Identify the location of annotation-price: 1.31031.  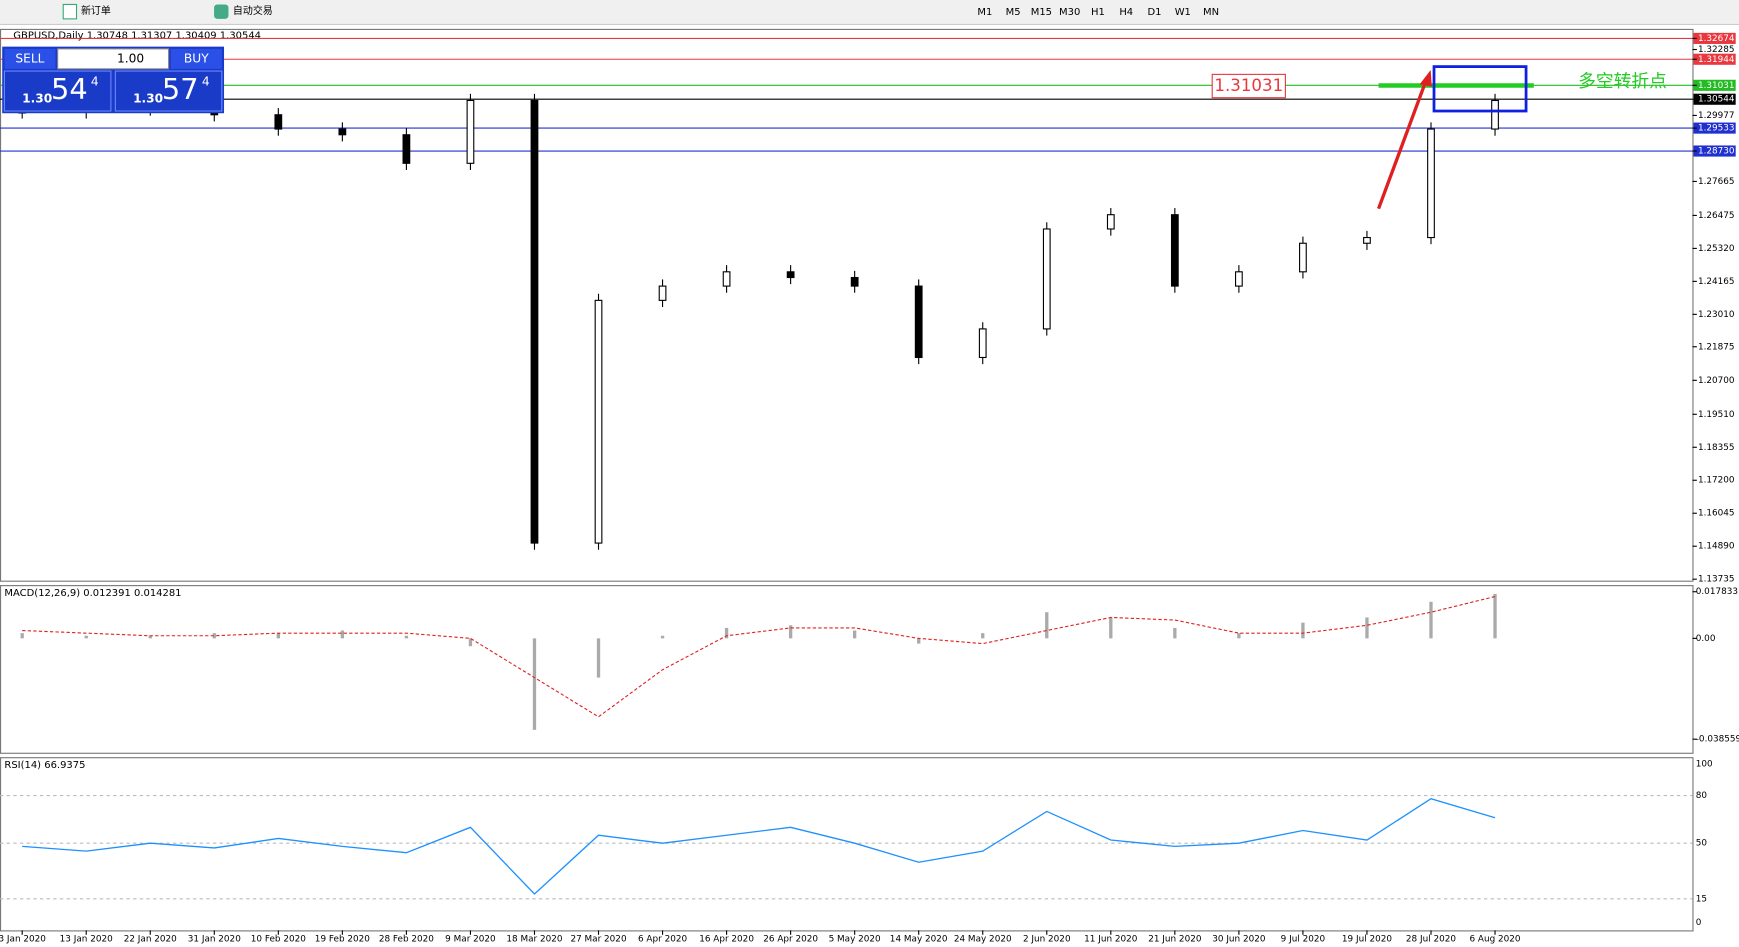
(1248, 85).